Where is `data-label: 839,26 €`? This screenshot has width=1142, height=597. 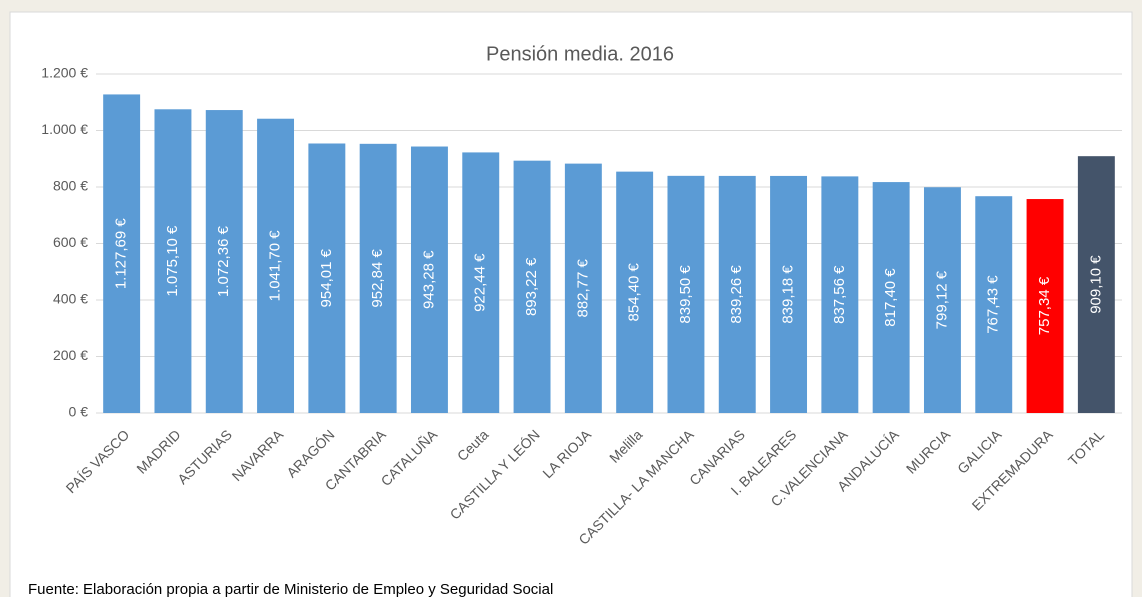 data-label: 839,26 € is located at coordinates (736, 294).